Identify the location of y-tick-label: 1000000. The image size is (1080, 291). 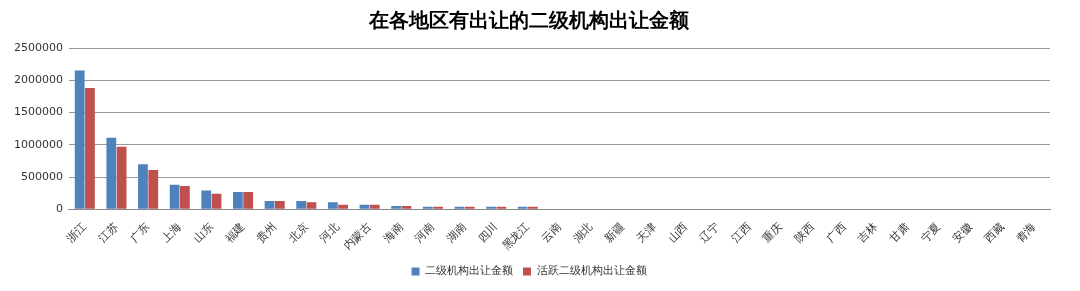
(38, 144).